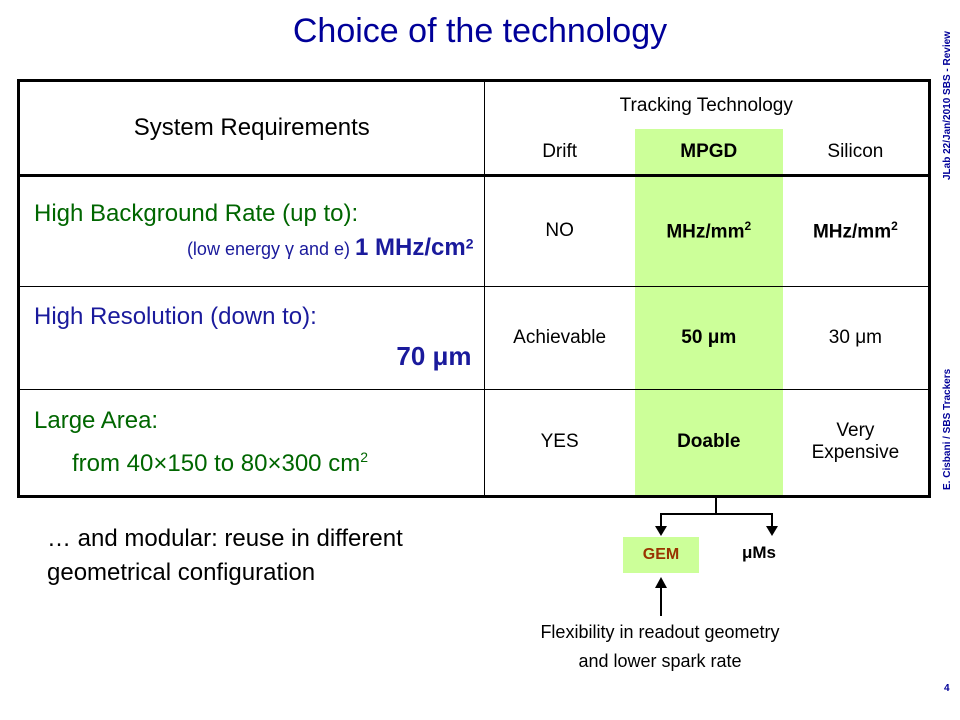 The image size is (960, 720). Describe the element at coordinates (251, 128) in the screenshot. I see `header-system-requirements: System Requirements` at that location.